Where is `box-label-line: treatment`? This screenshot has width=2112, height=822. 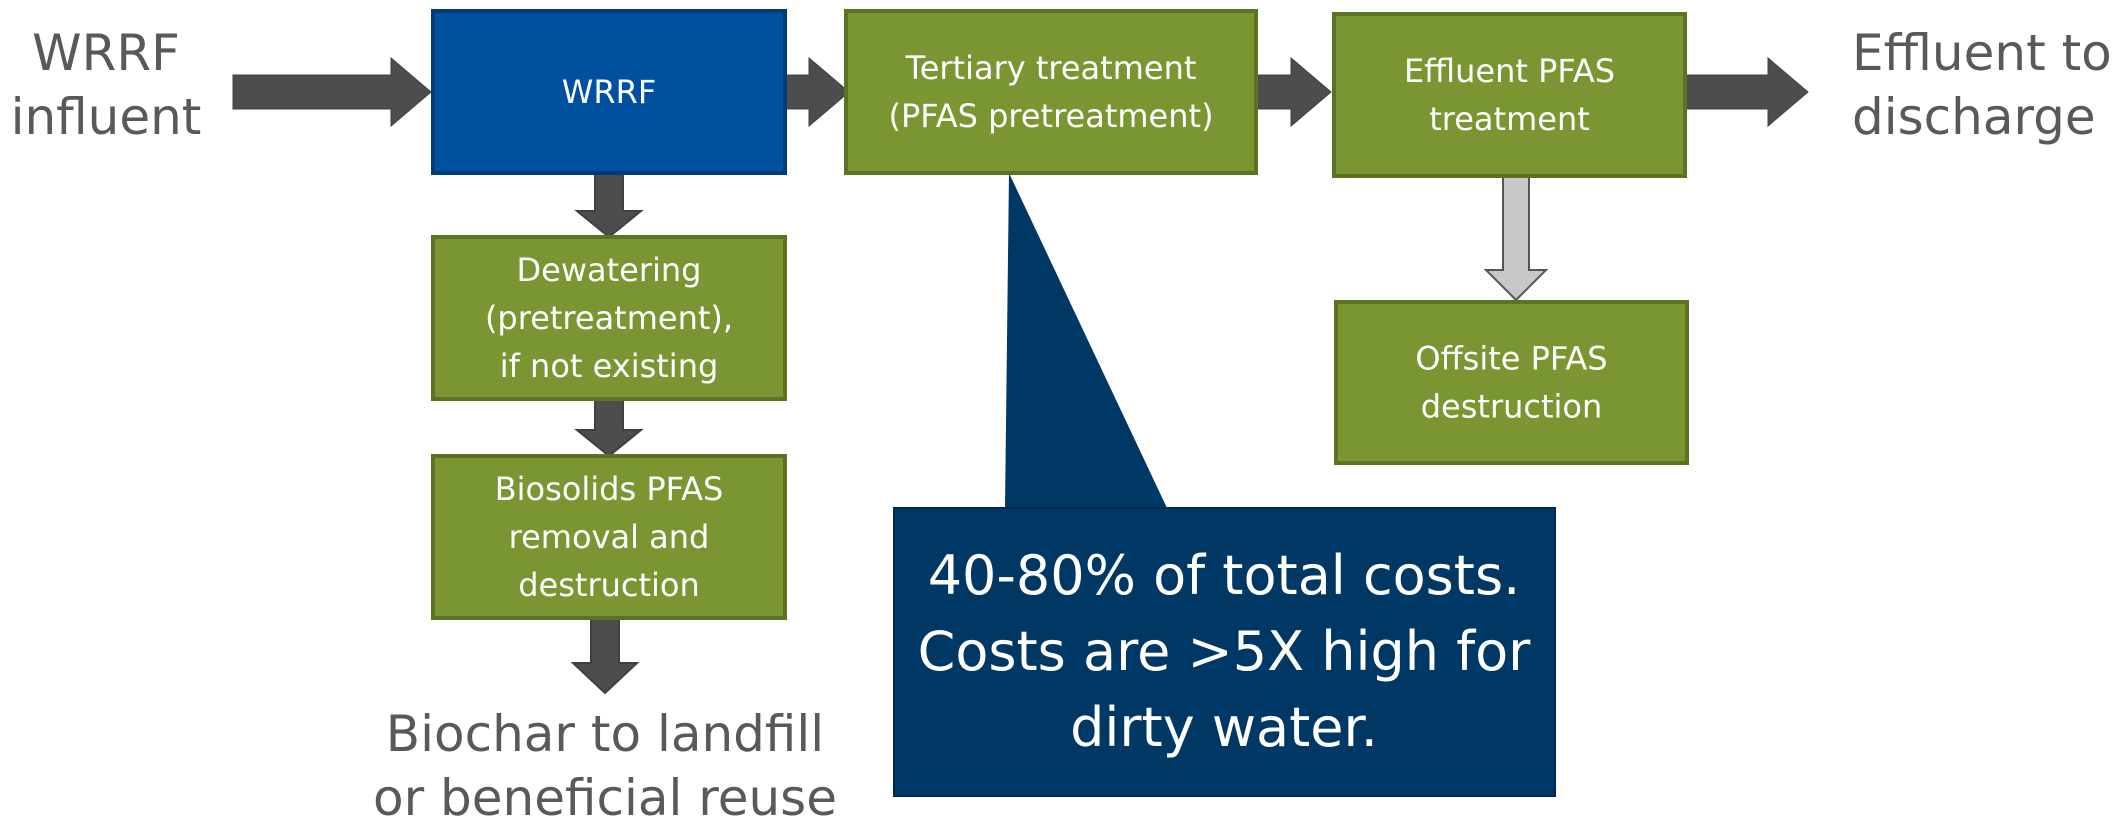
box-label-line: treatment is located at coordinates (1509, 119).